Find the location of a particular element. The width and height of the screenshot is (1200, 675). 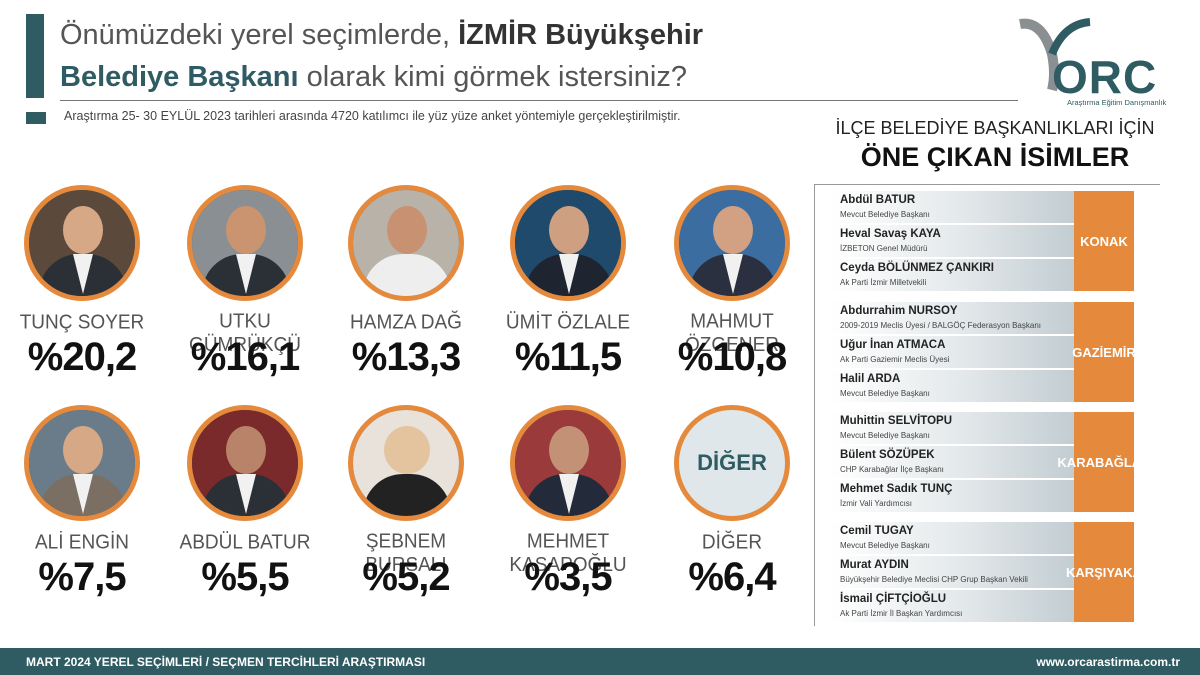

candidate-name: TUNÇ SOYER is located at coordinates (82, 322).